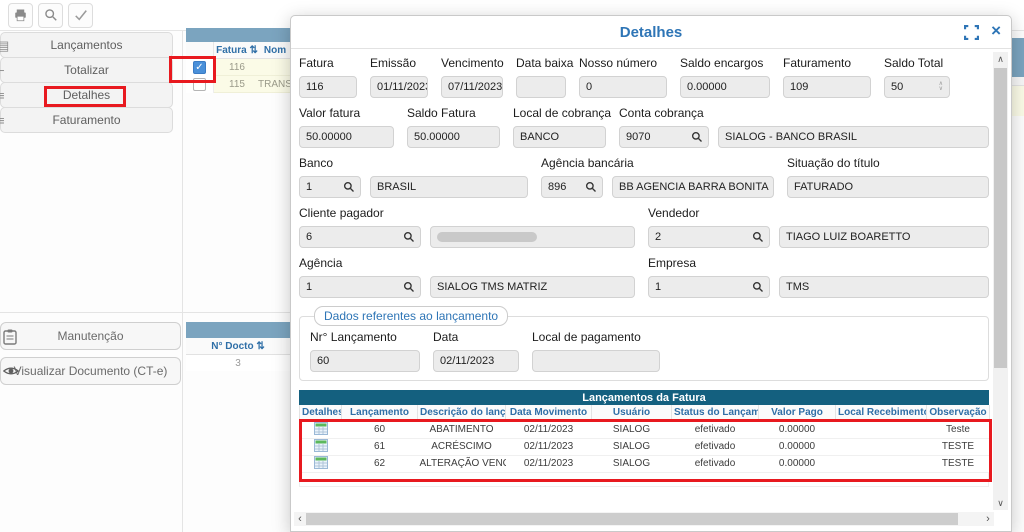  Describe the element at coordinates (618, 63) in the screenshot. I see `nosso-numero-label: Nosso número` at that location.